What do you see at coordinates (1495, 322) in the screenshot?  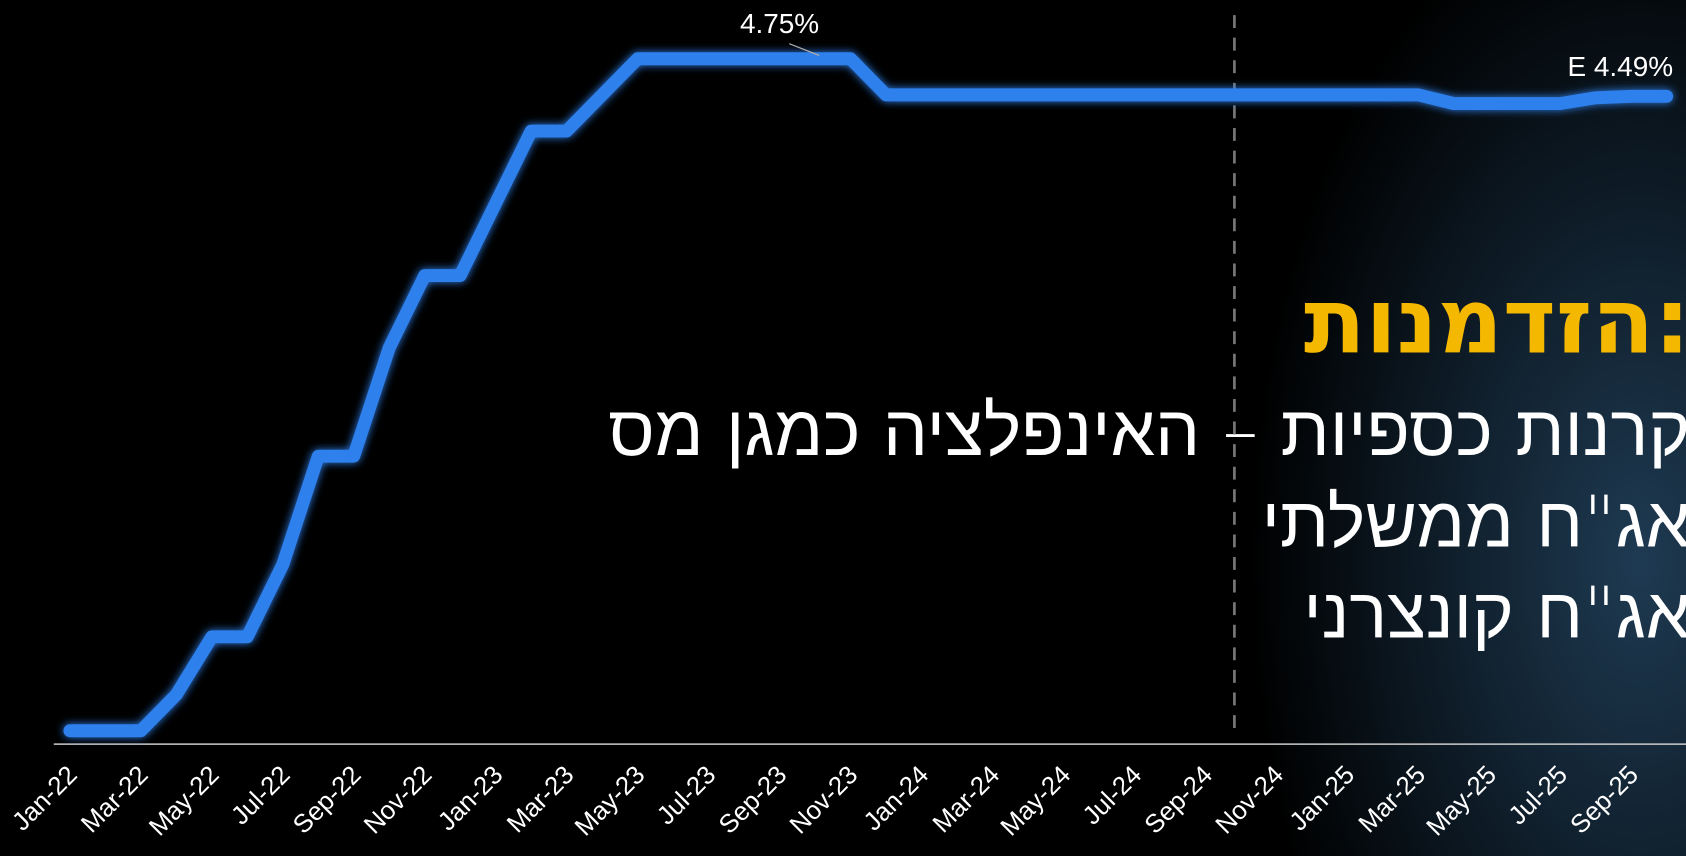 I see `overlay-title: הזדמנות:` at bounding box center [1495, 322].